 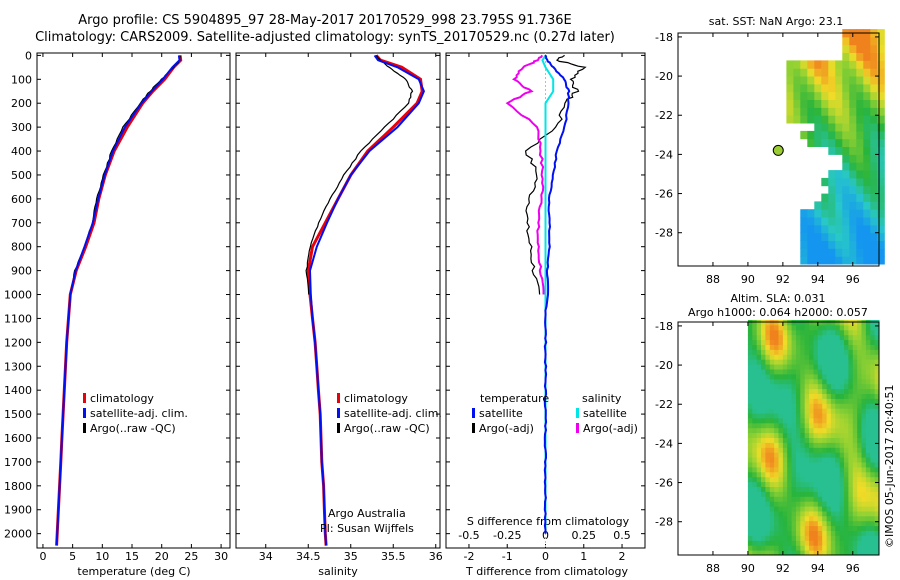 I want to click on sal-satellite-line, so click(x=366, y=300).